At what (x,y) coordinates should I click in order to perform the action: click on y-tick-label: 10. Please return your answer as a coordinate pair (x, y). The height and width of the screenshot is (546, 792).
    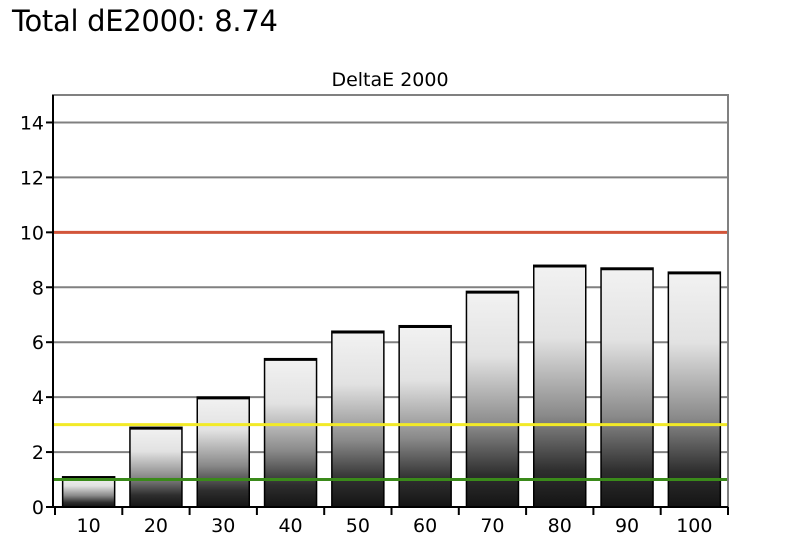
    Looking at the image, I should click on (32, 233).